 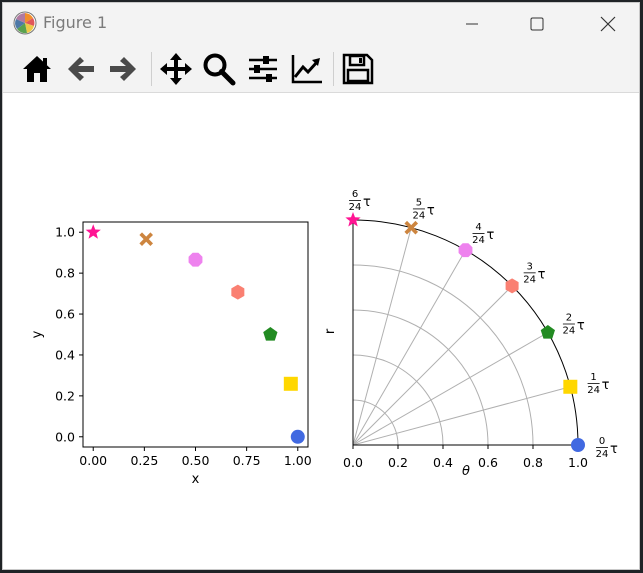 I want to click on data-point-pentagon, so click(x=270, y=334).